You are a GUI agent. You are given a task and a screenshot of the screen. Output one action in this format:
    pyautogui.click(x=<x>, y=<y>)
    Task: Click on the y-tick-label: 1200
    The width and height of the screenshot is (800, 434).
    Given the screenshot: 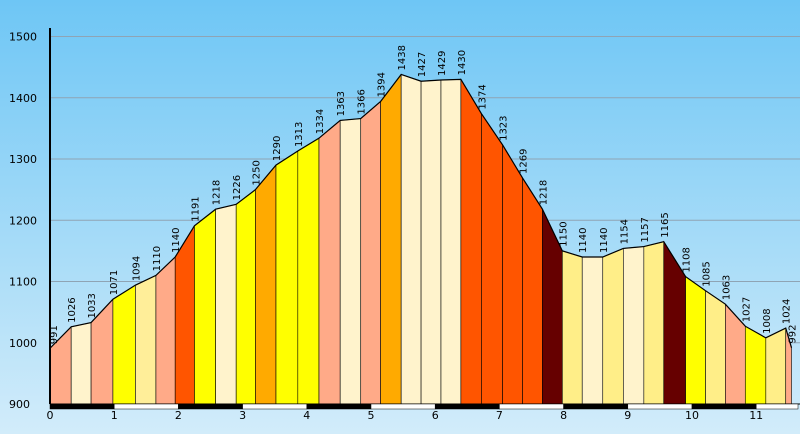 What is the action you would take?
    pyautogui.click(x=23, y=220)
    